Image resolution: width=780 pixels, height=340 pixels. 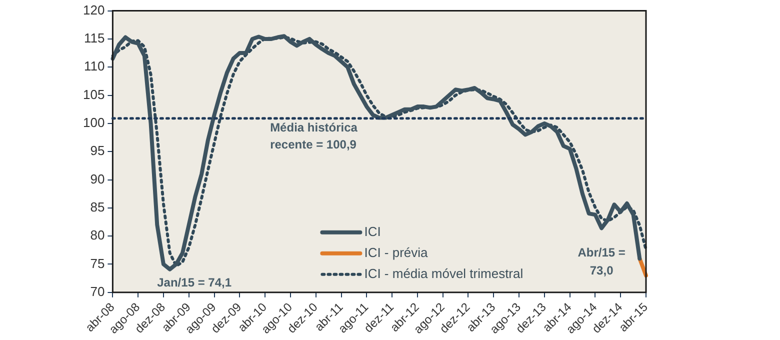 I want to click on y-tick-label: 120, so click(x=93, y=10).